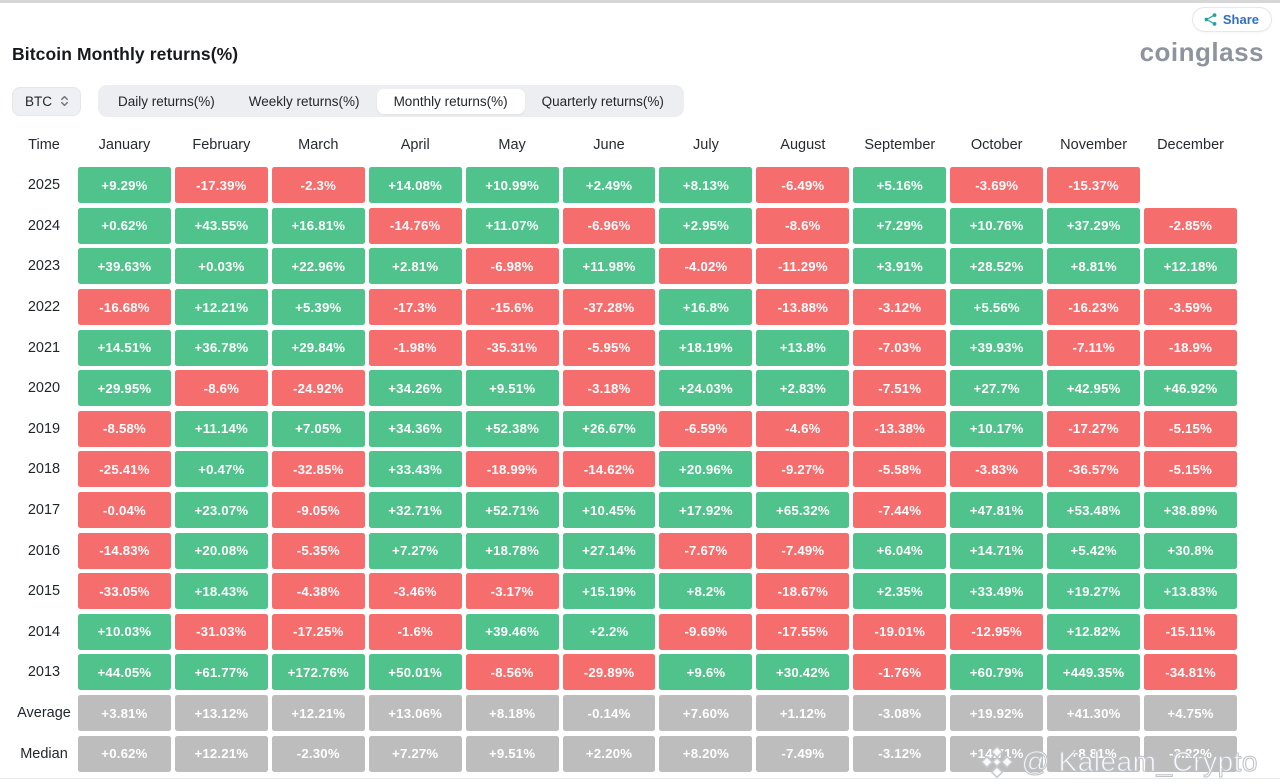 The height and width of the screenshot is (784, 1280). I want to click on row-label-2019: 2019, so click(44, 428).